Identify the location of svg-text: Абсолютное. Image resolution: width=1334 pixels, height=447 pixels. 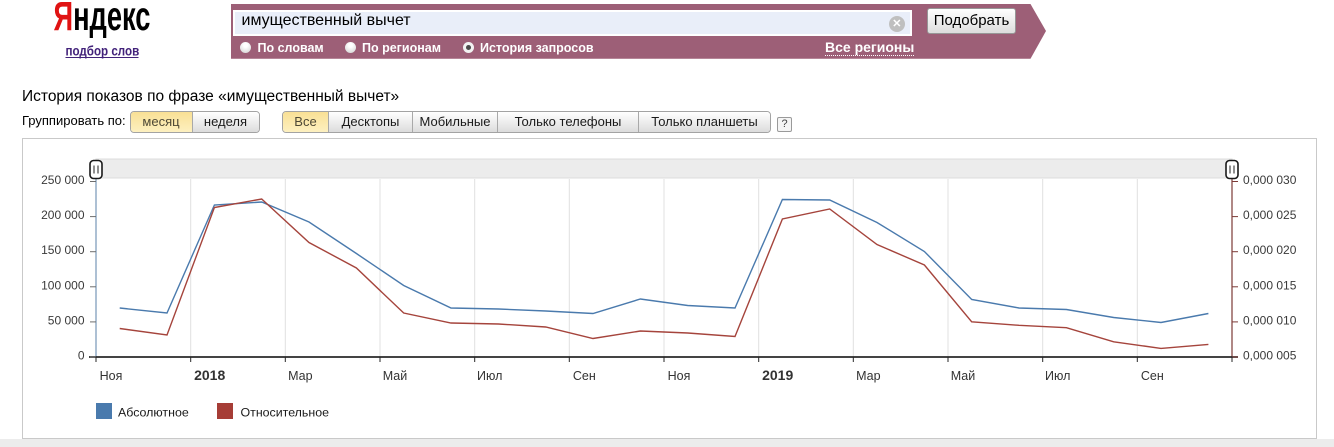
(153, 413).